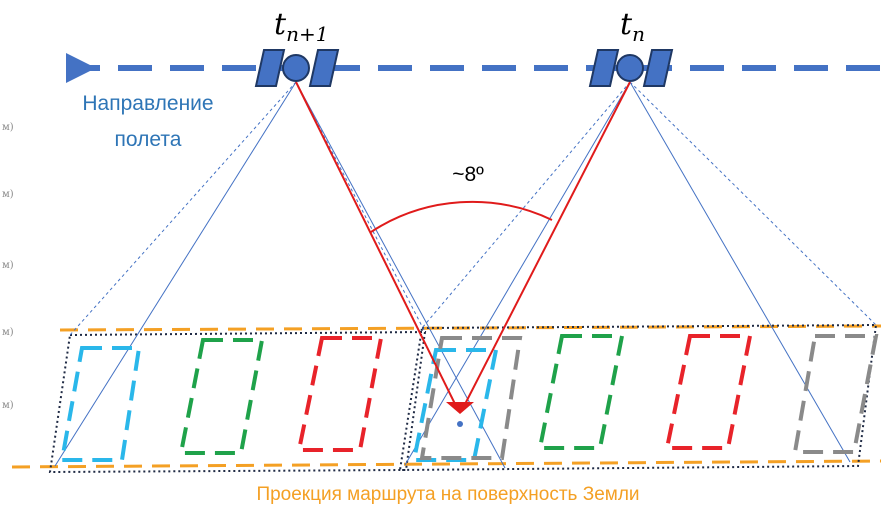 This screenshot has width=881, height=507. Describe the element at coordinates (460, 424) in the screenshot. I see `target-point` at that location.